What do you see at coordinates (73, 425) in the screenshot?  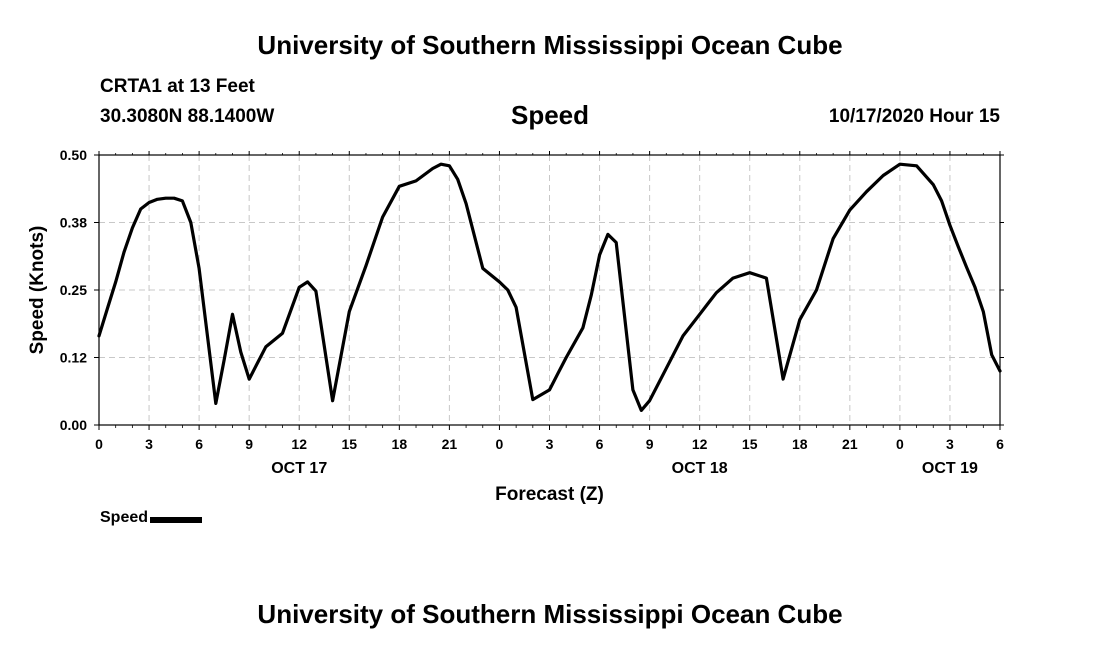 I see `y-tick-label: 0.00` at bounding box center [73, 425].